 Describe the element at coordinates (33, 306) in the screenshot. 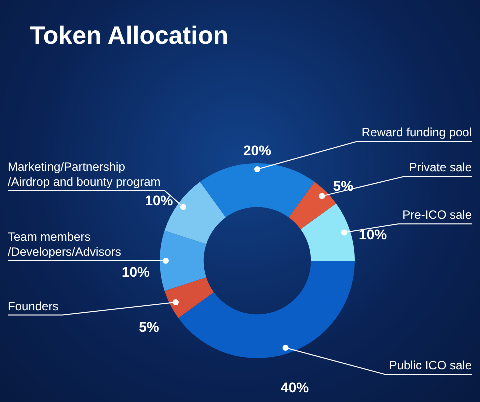

I see `slice-label: Founders` at that location.